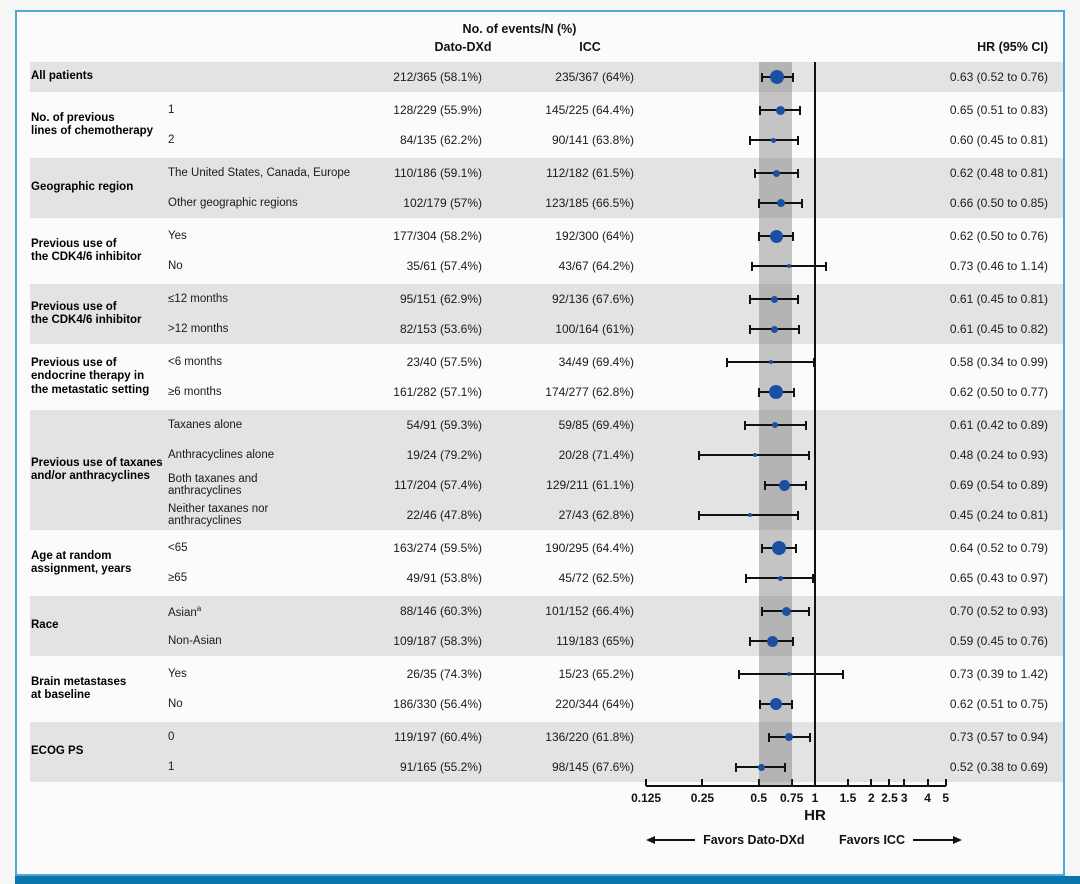 The width and height of the screenshot is (1080, 884). I want to click on subgroup-label: 1, so click(171, 766).